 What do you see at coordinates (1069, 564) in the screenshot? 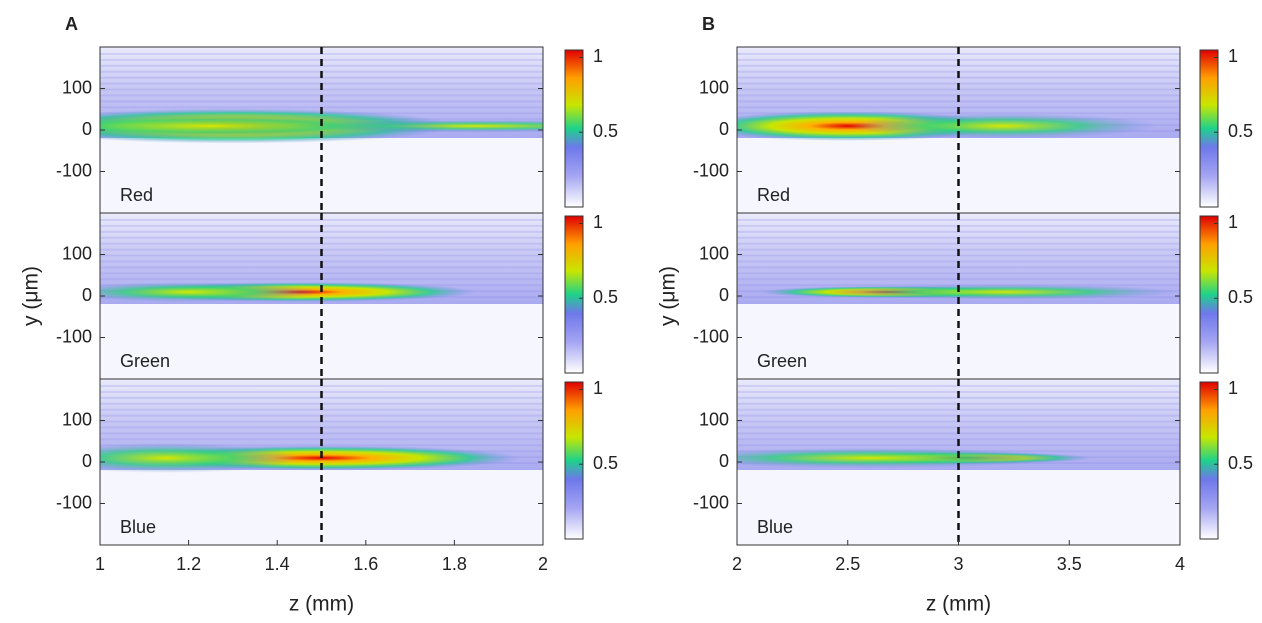
I see `x-tick-label: 3.5` at bounding box center [1069, 564].